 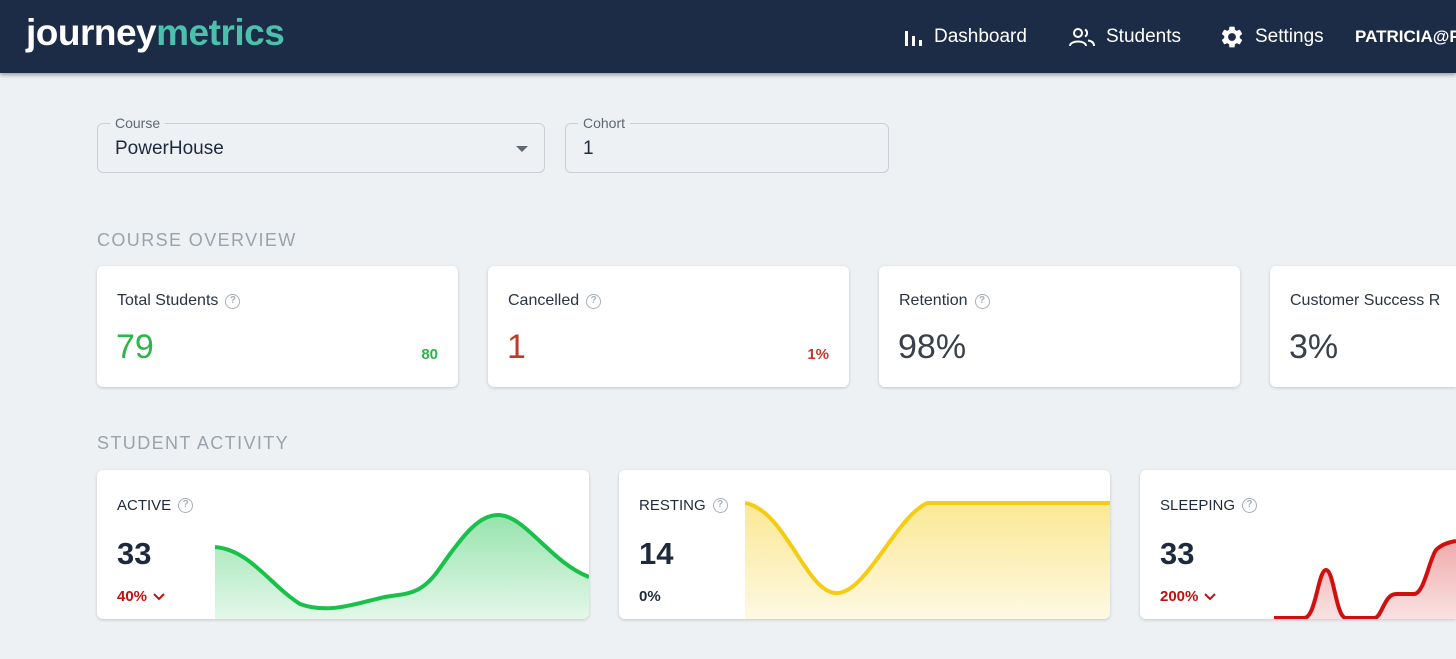 What do you see at coordinates (1314, 347) in the screenshot?
I see `overview-card-value: 3%` at bounding box center [1314, 347].